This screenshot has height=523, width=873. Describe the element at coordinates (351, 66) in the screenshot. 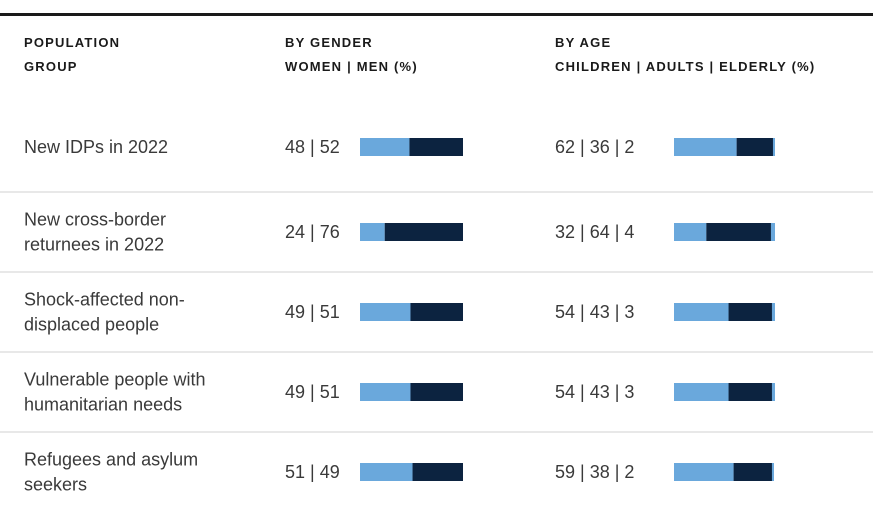

I see `column-header: WOMEN | MEN (%)` at that location.